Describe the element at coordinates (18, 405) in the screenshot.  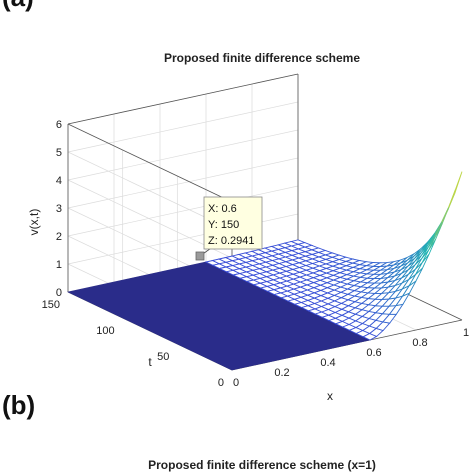
I see `panel-label-b: (b)` at that location.